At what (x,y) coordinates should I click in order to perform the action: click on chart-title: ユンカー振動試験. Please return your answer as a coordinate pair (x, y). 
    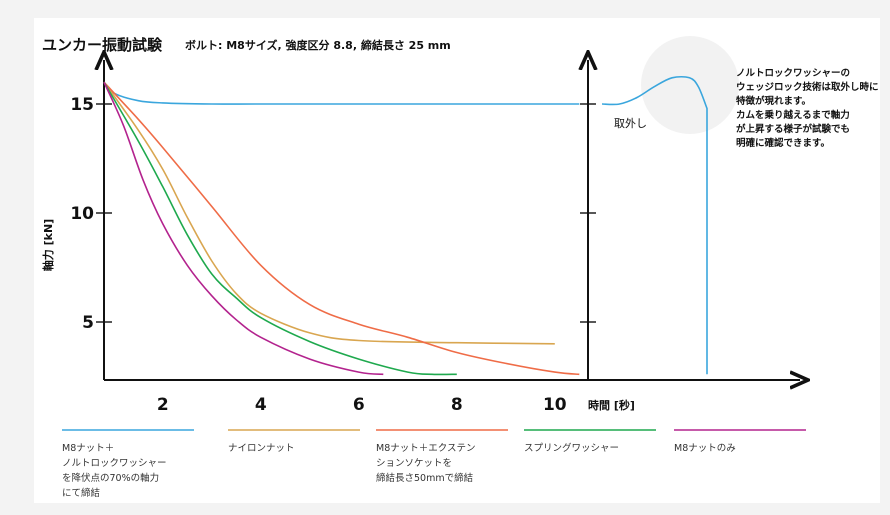
    Looking at the image, I should click on (102, 45).